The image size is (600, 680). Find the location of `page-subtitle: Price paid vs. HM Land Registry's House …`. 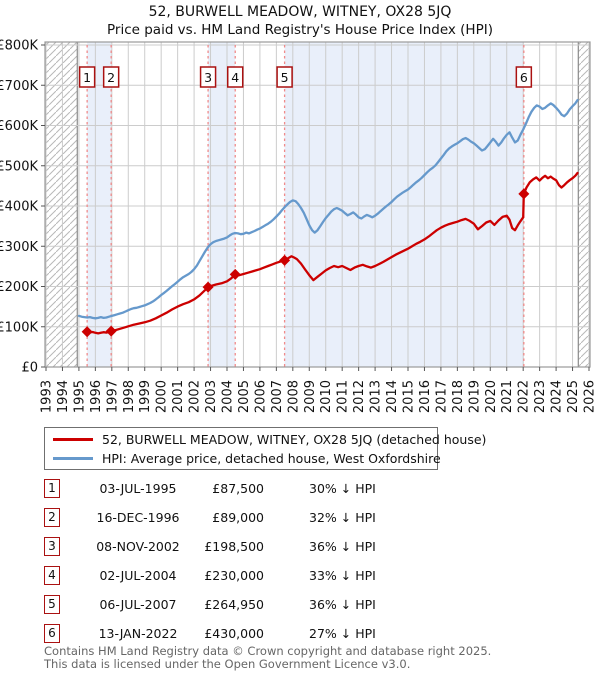

page-subtitle: Price paid vs. HM Land Registry's House … is located at coordinates (300, 30).